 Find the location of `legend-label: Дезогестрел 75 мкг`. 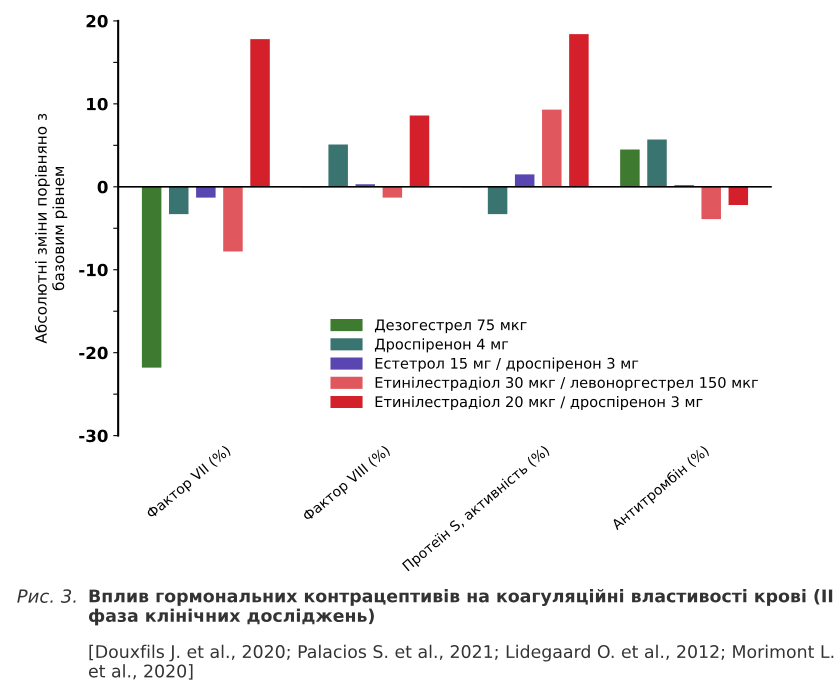

legend-label: Дезогестрел 75 мкг is located at coordinates (450, 327).